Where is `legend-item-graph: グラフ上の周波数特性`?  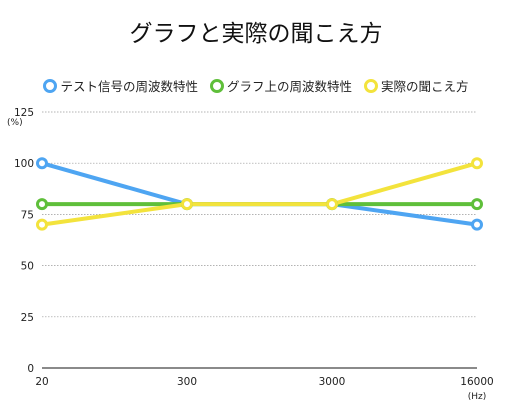
legend-item-graph: グラフ上の周波数特性 is located at coordinates (280, 85).